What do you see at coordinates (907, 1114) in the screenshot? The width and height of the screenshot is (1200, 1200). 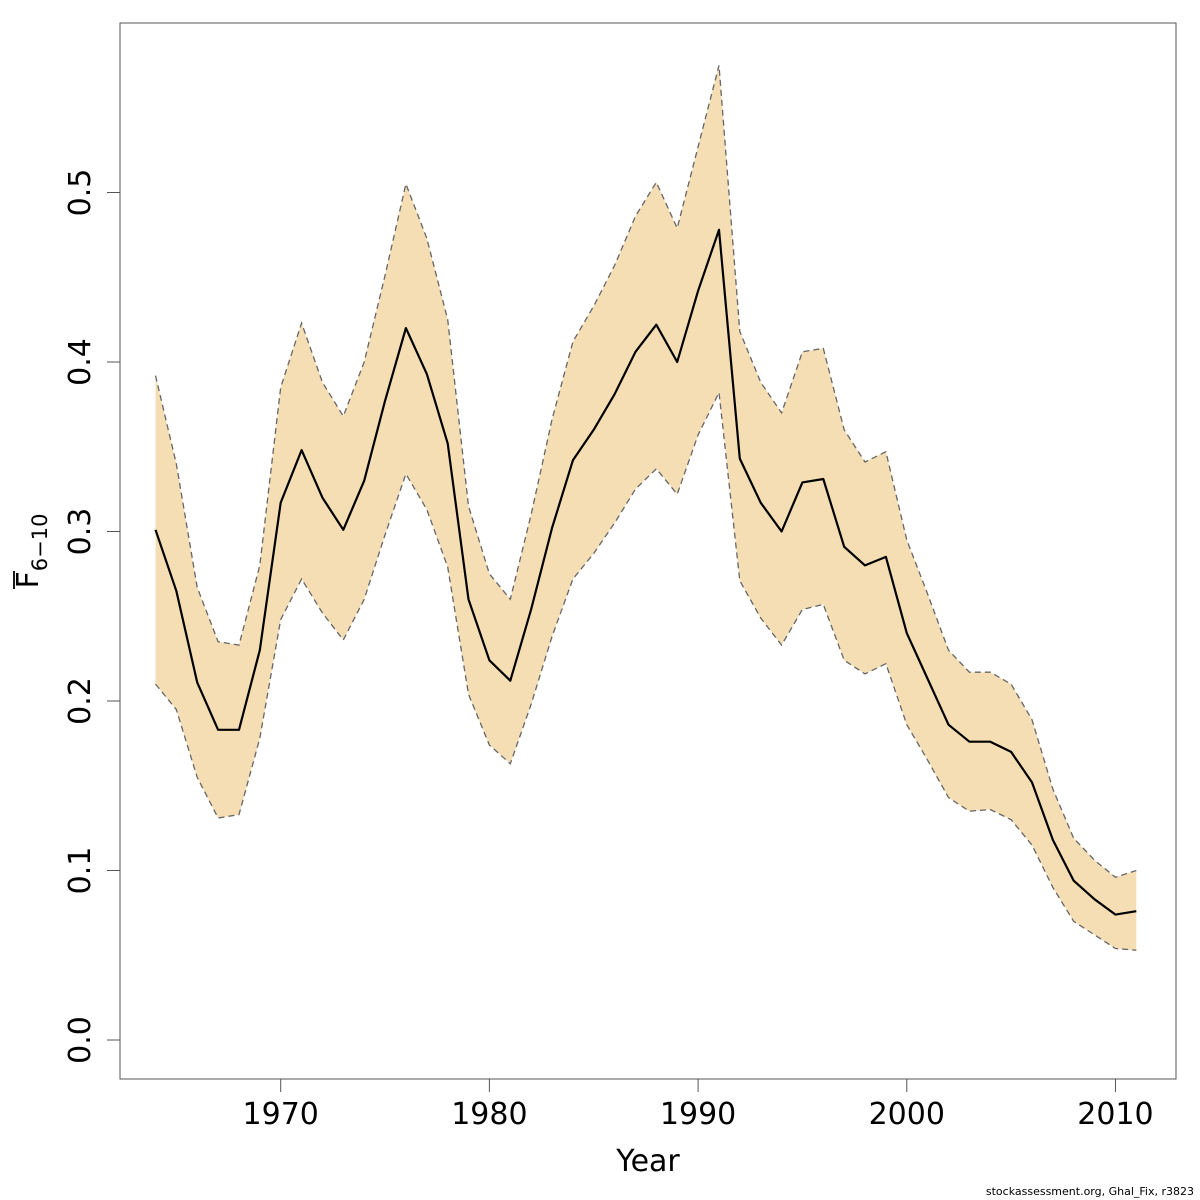 I see `x-tick-label: 2000` at bounding box center [907, 1114].